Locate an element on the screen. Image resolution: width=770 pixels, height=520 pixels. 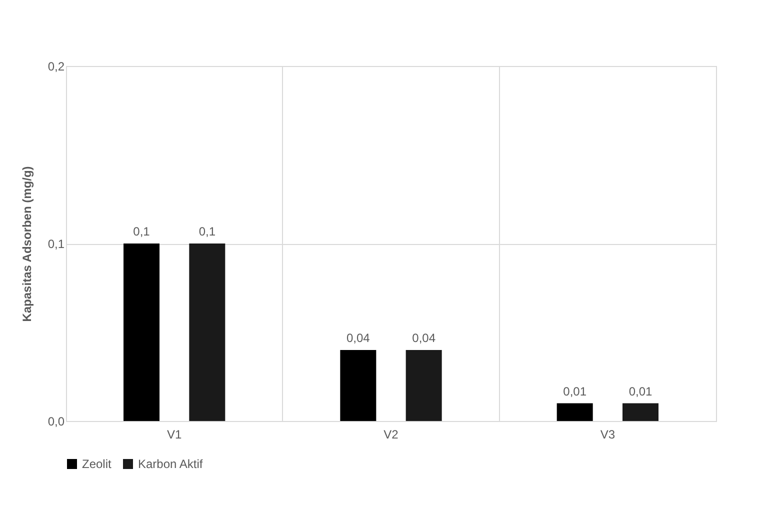
y-axis-title: Kapasitas Adsorben (mg/g) is located at coordinates (27, 244).